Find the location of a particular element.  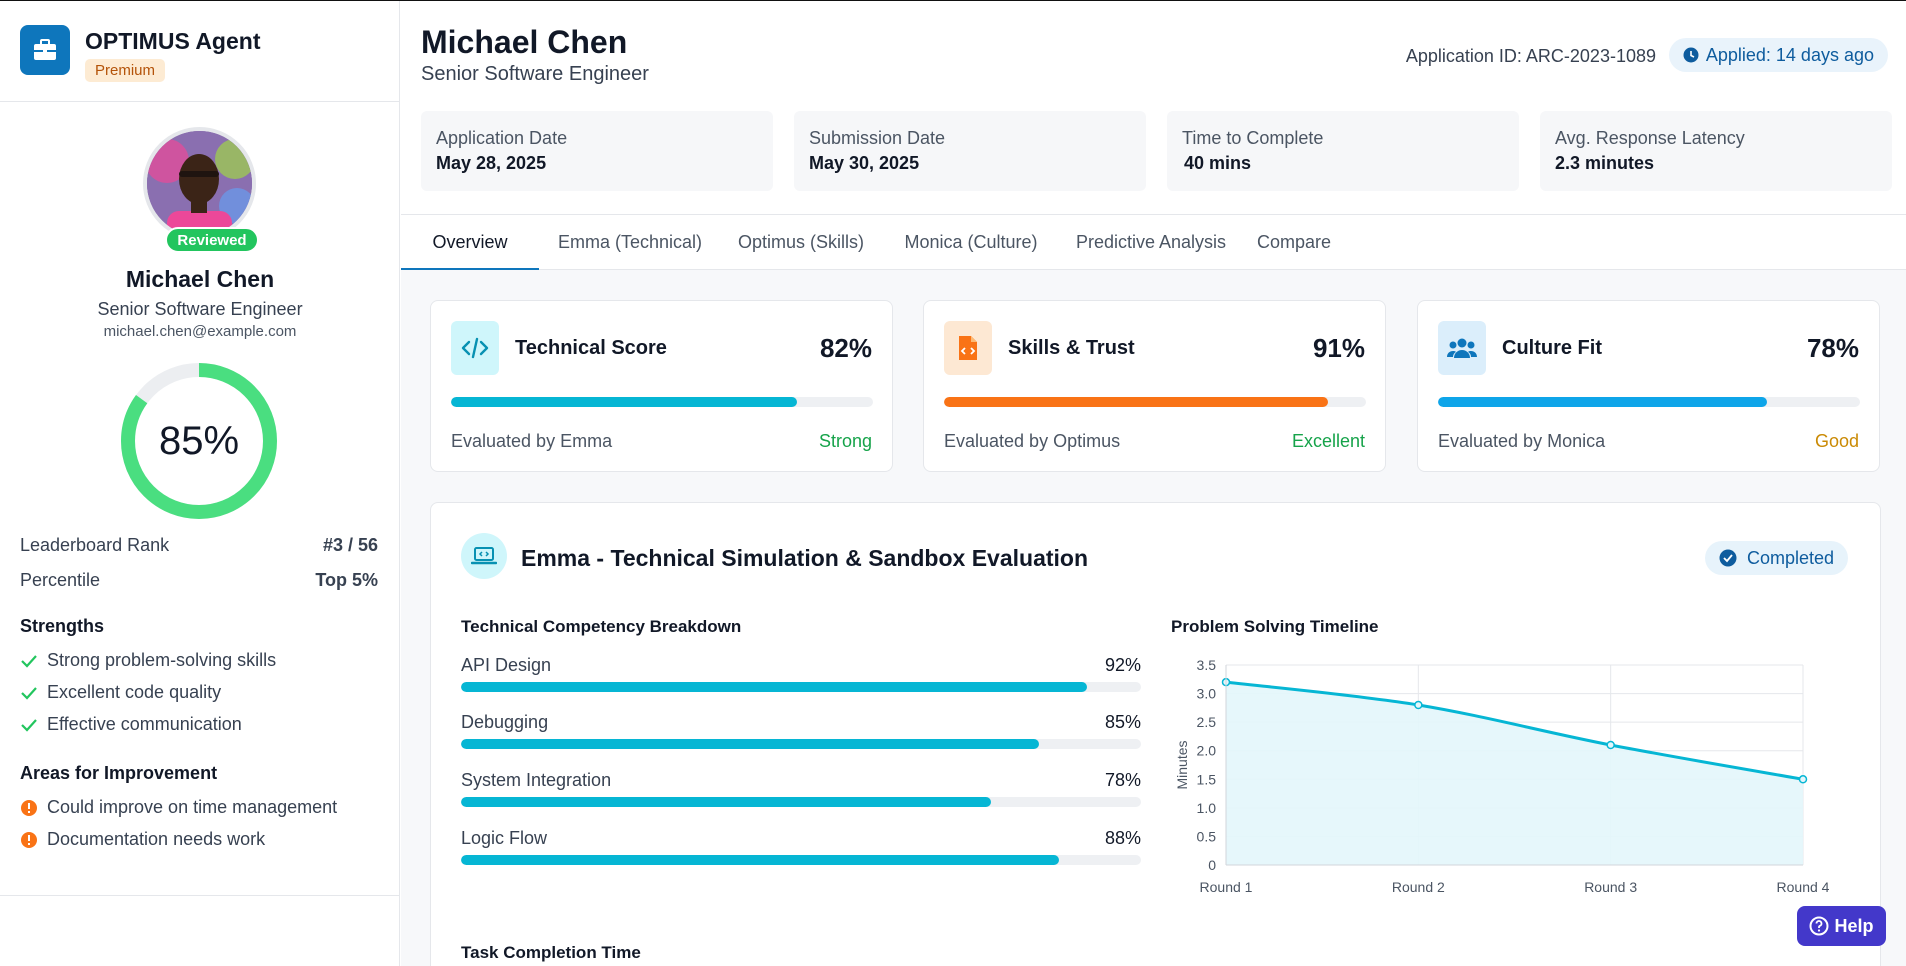

avatar is located at coordinates (199, 183).